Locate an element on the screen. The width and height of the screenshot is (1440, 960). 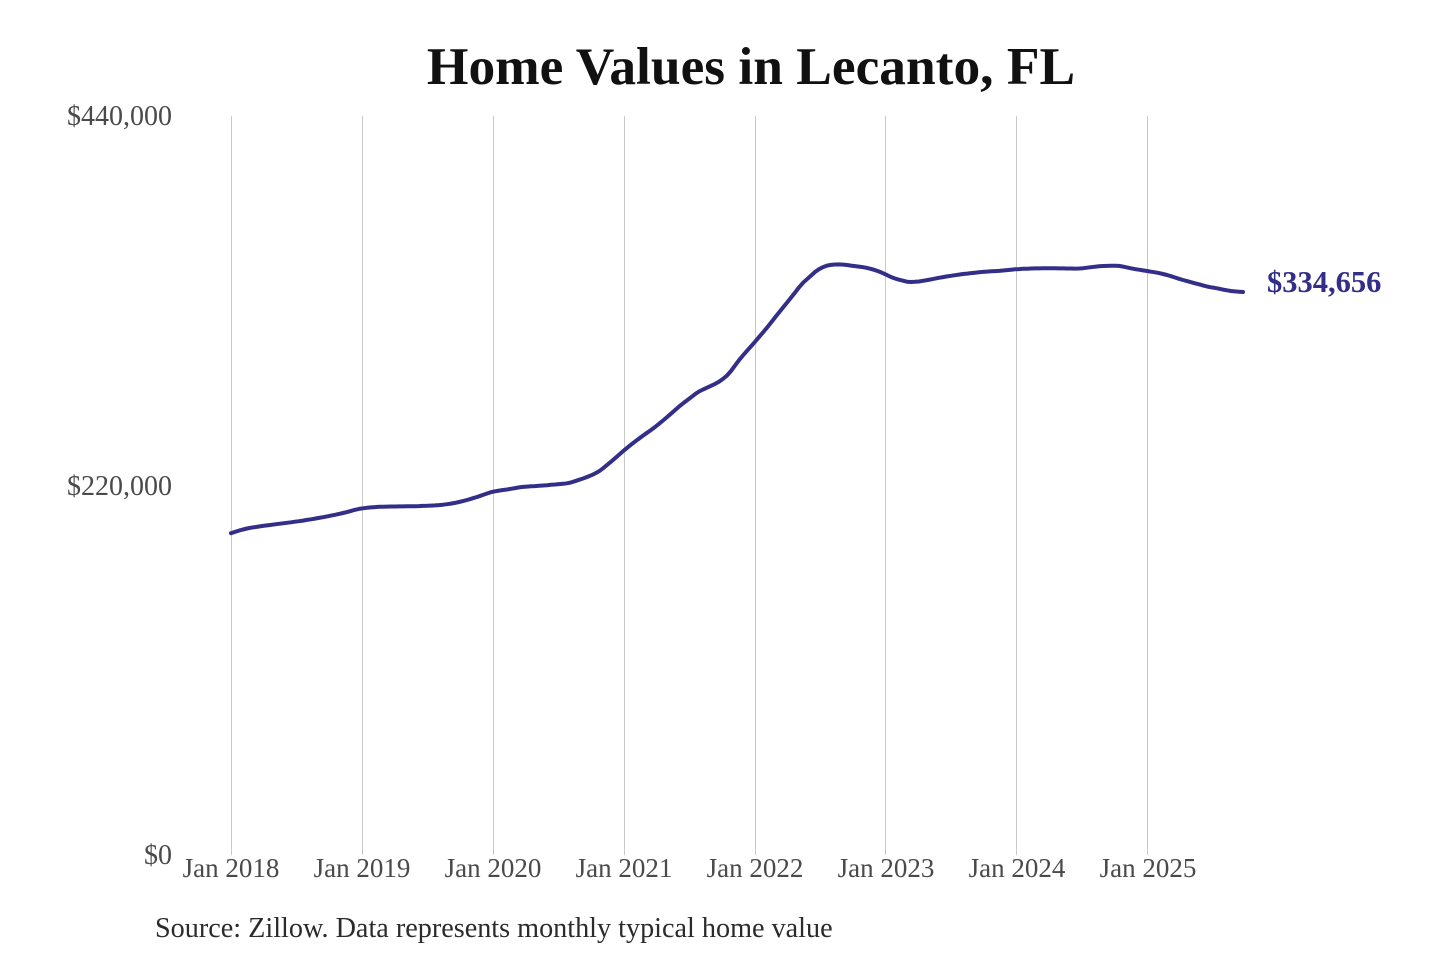
svg-text: $0 is located at coordinates (158, 855).